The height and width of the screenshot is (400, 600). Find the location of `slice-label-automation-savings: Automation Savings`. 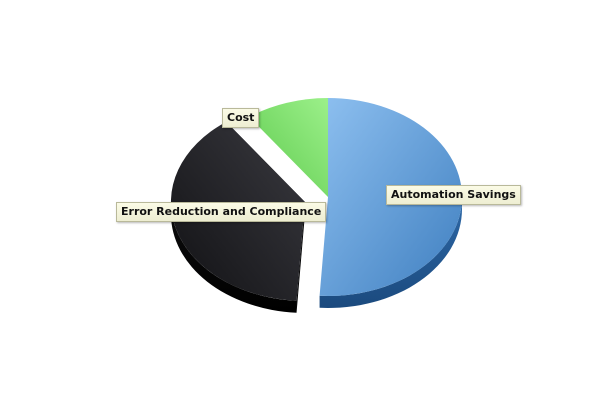

slice-label-automation-savings: Automation Savings is located at coordinates (453, 195).